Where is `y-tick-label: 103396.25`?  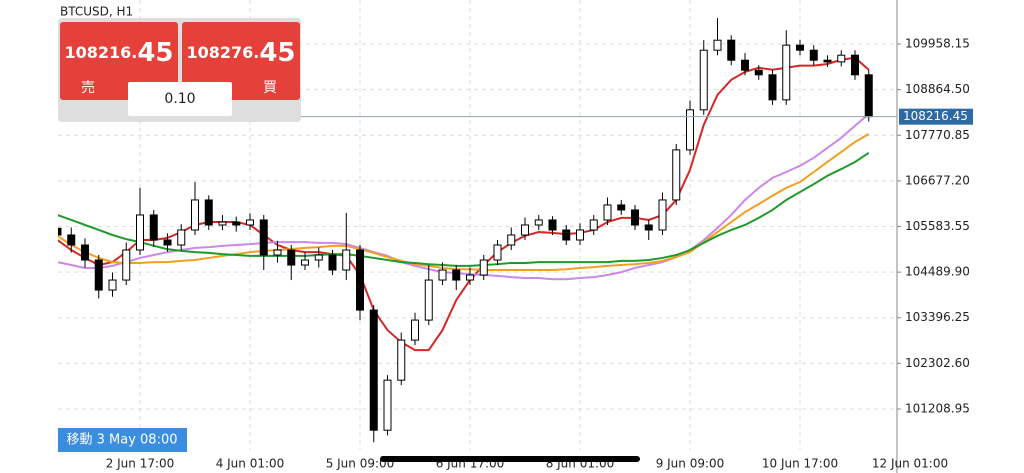 y-tick-label: 103396.25 is located at coordinates (937, 317).